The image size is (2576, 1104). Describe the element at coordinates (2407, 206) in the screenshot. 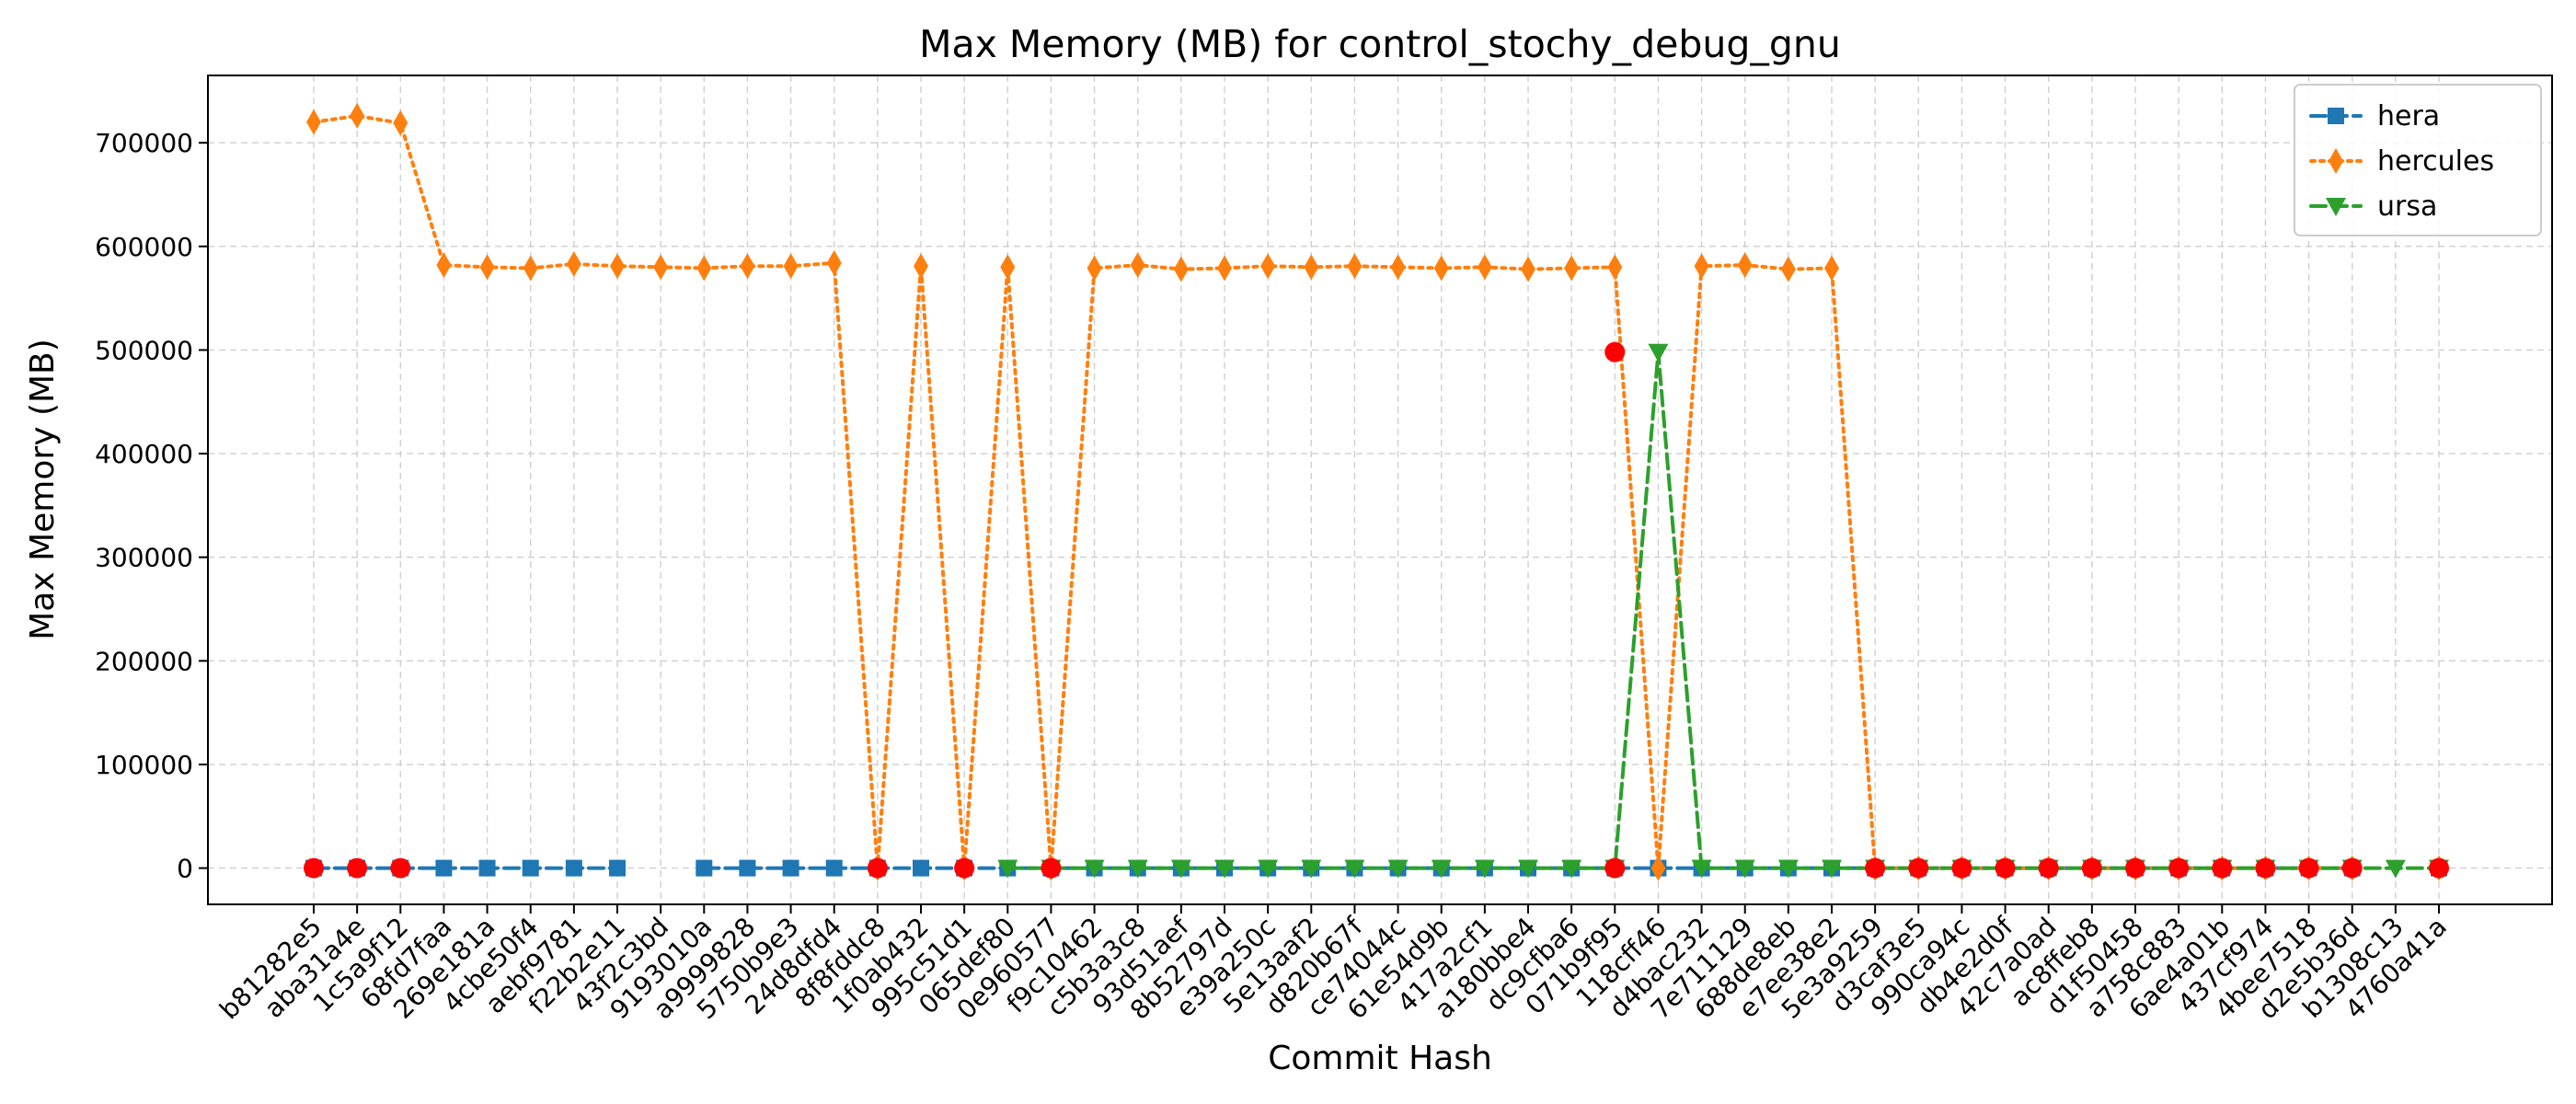

I see `legend-label: ursa` at that location.